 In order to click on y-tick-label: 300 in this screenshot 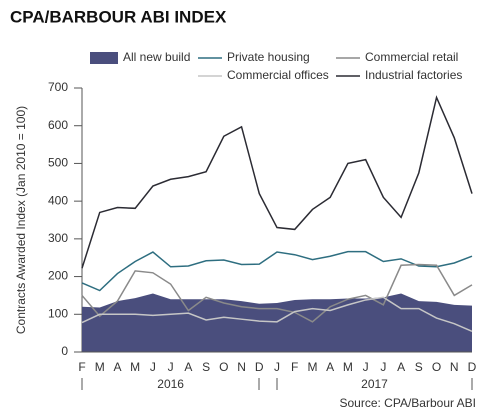, I will do `click(58, 238)`.